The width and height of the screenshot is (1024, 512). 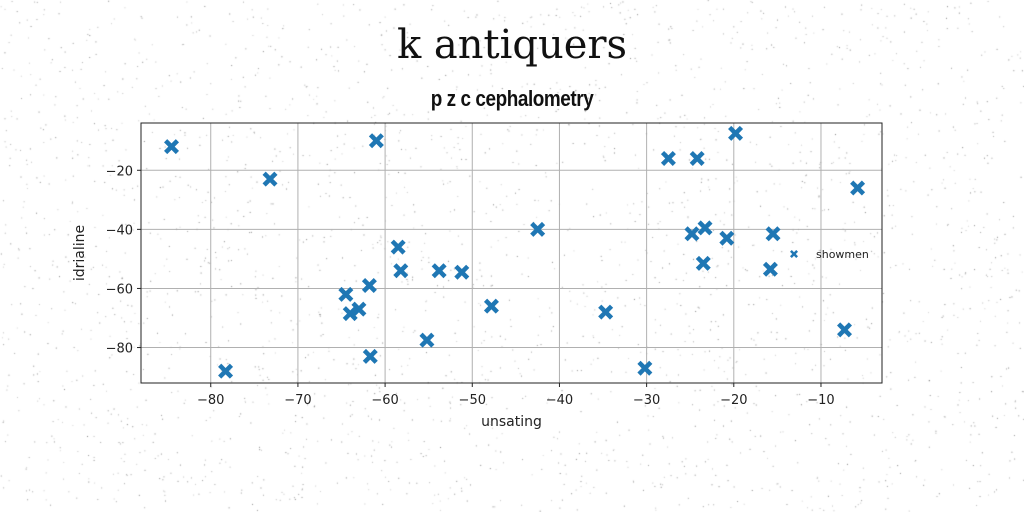 I want to click on x-axis-ticks: −80 −70 −60 −50 −40 −30 −20 −10, so click(x=516, y=395).